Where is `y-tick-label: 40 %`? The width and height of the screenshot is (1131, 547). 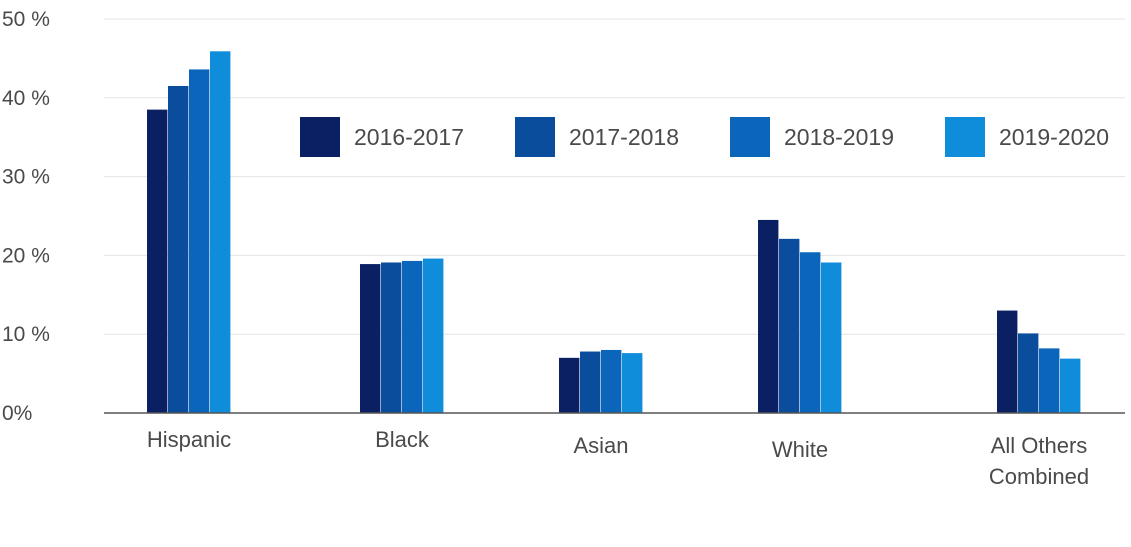 y-tick-label: 40 % is located at coordinates (26, 98).